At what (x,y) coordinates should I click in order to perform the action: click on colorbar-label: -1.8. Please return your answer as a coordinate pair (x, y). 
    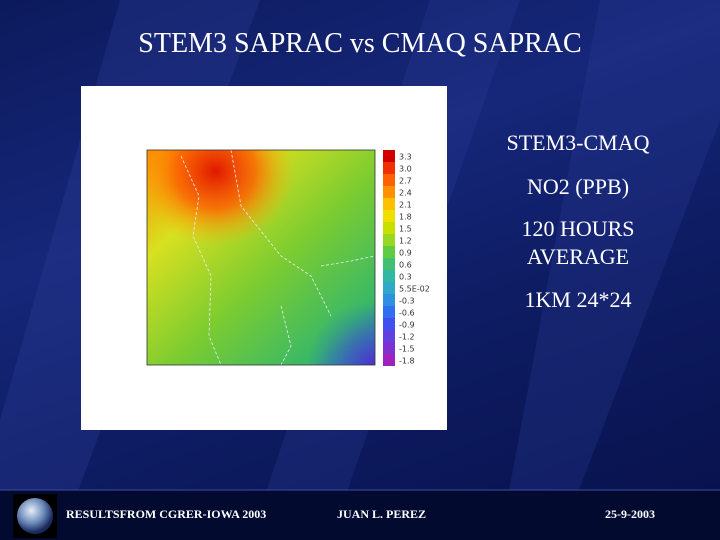
    Looking at the image, I should click on (407, 361).